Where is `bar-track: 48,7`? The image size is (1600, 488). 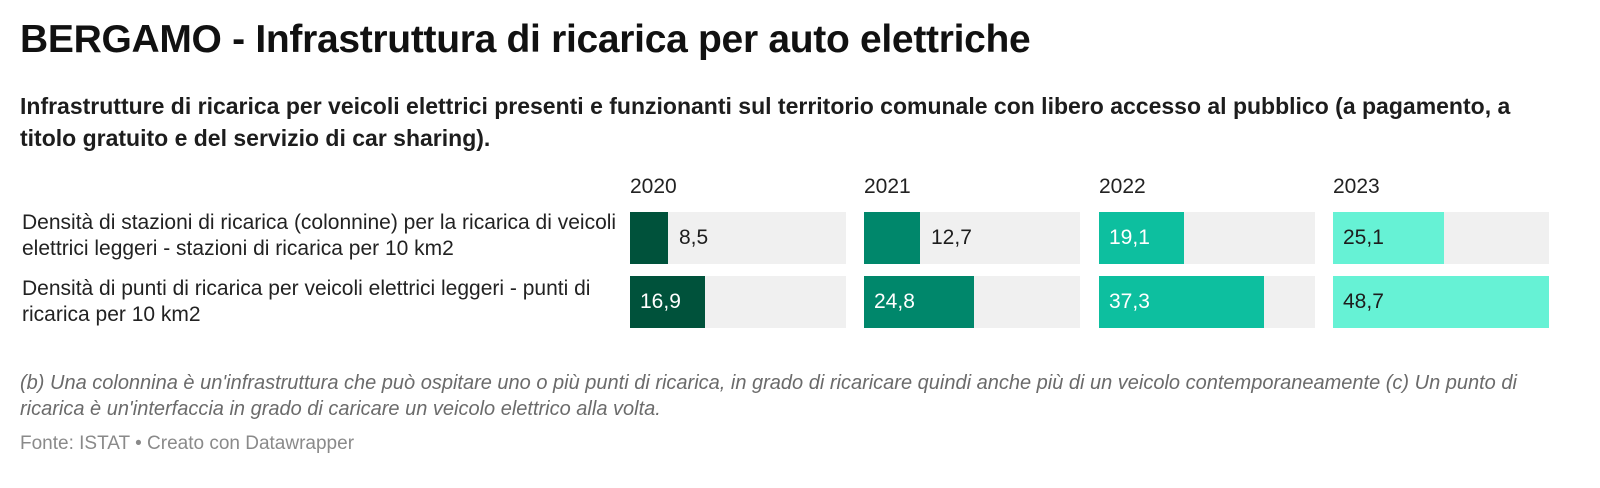
bar-track: 48,7 is located at coordinates (1441, 302).